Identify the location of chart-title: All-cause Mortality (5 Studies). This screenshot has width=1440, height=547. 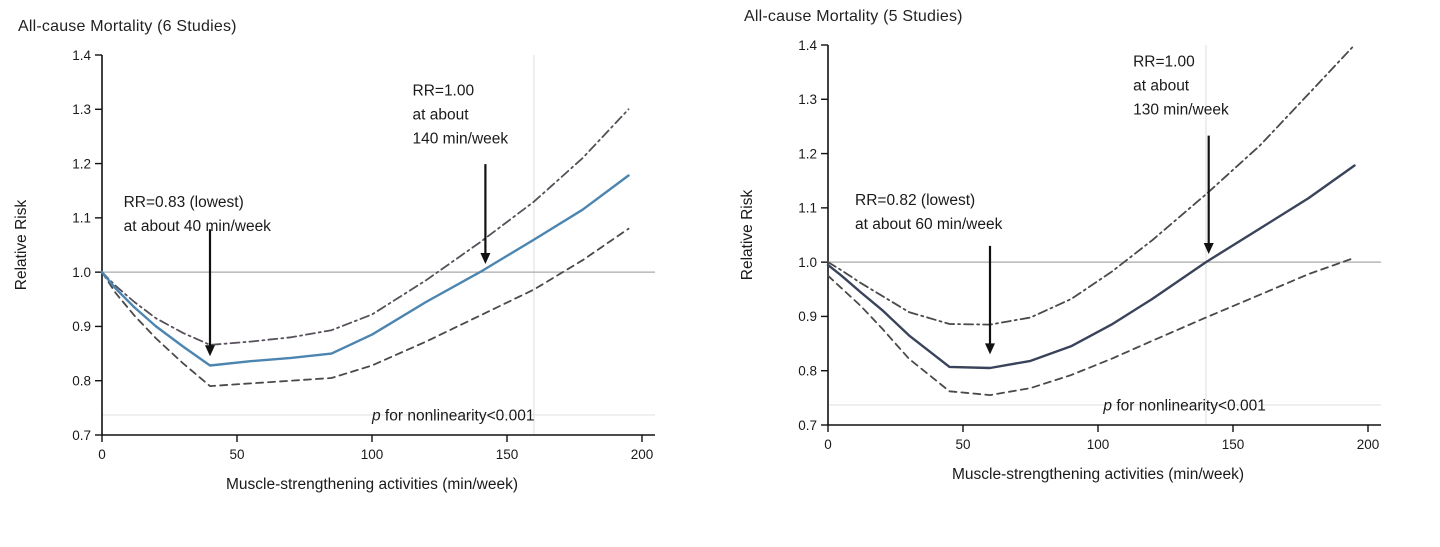
(853, 16).